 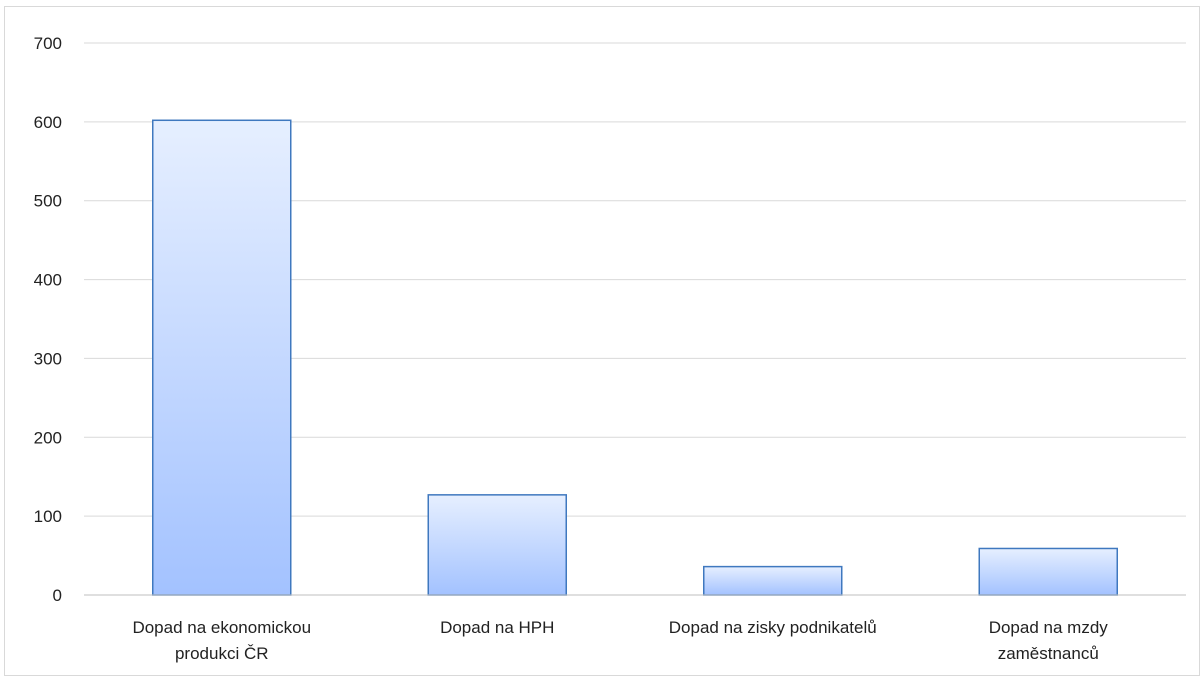 What do you see at coordinates (48, 319) in the screenshot?
I see `y-axis-tick-labels: 0 100 200 300 400 500 600 700` at bounding box center [48, 319].